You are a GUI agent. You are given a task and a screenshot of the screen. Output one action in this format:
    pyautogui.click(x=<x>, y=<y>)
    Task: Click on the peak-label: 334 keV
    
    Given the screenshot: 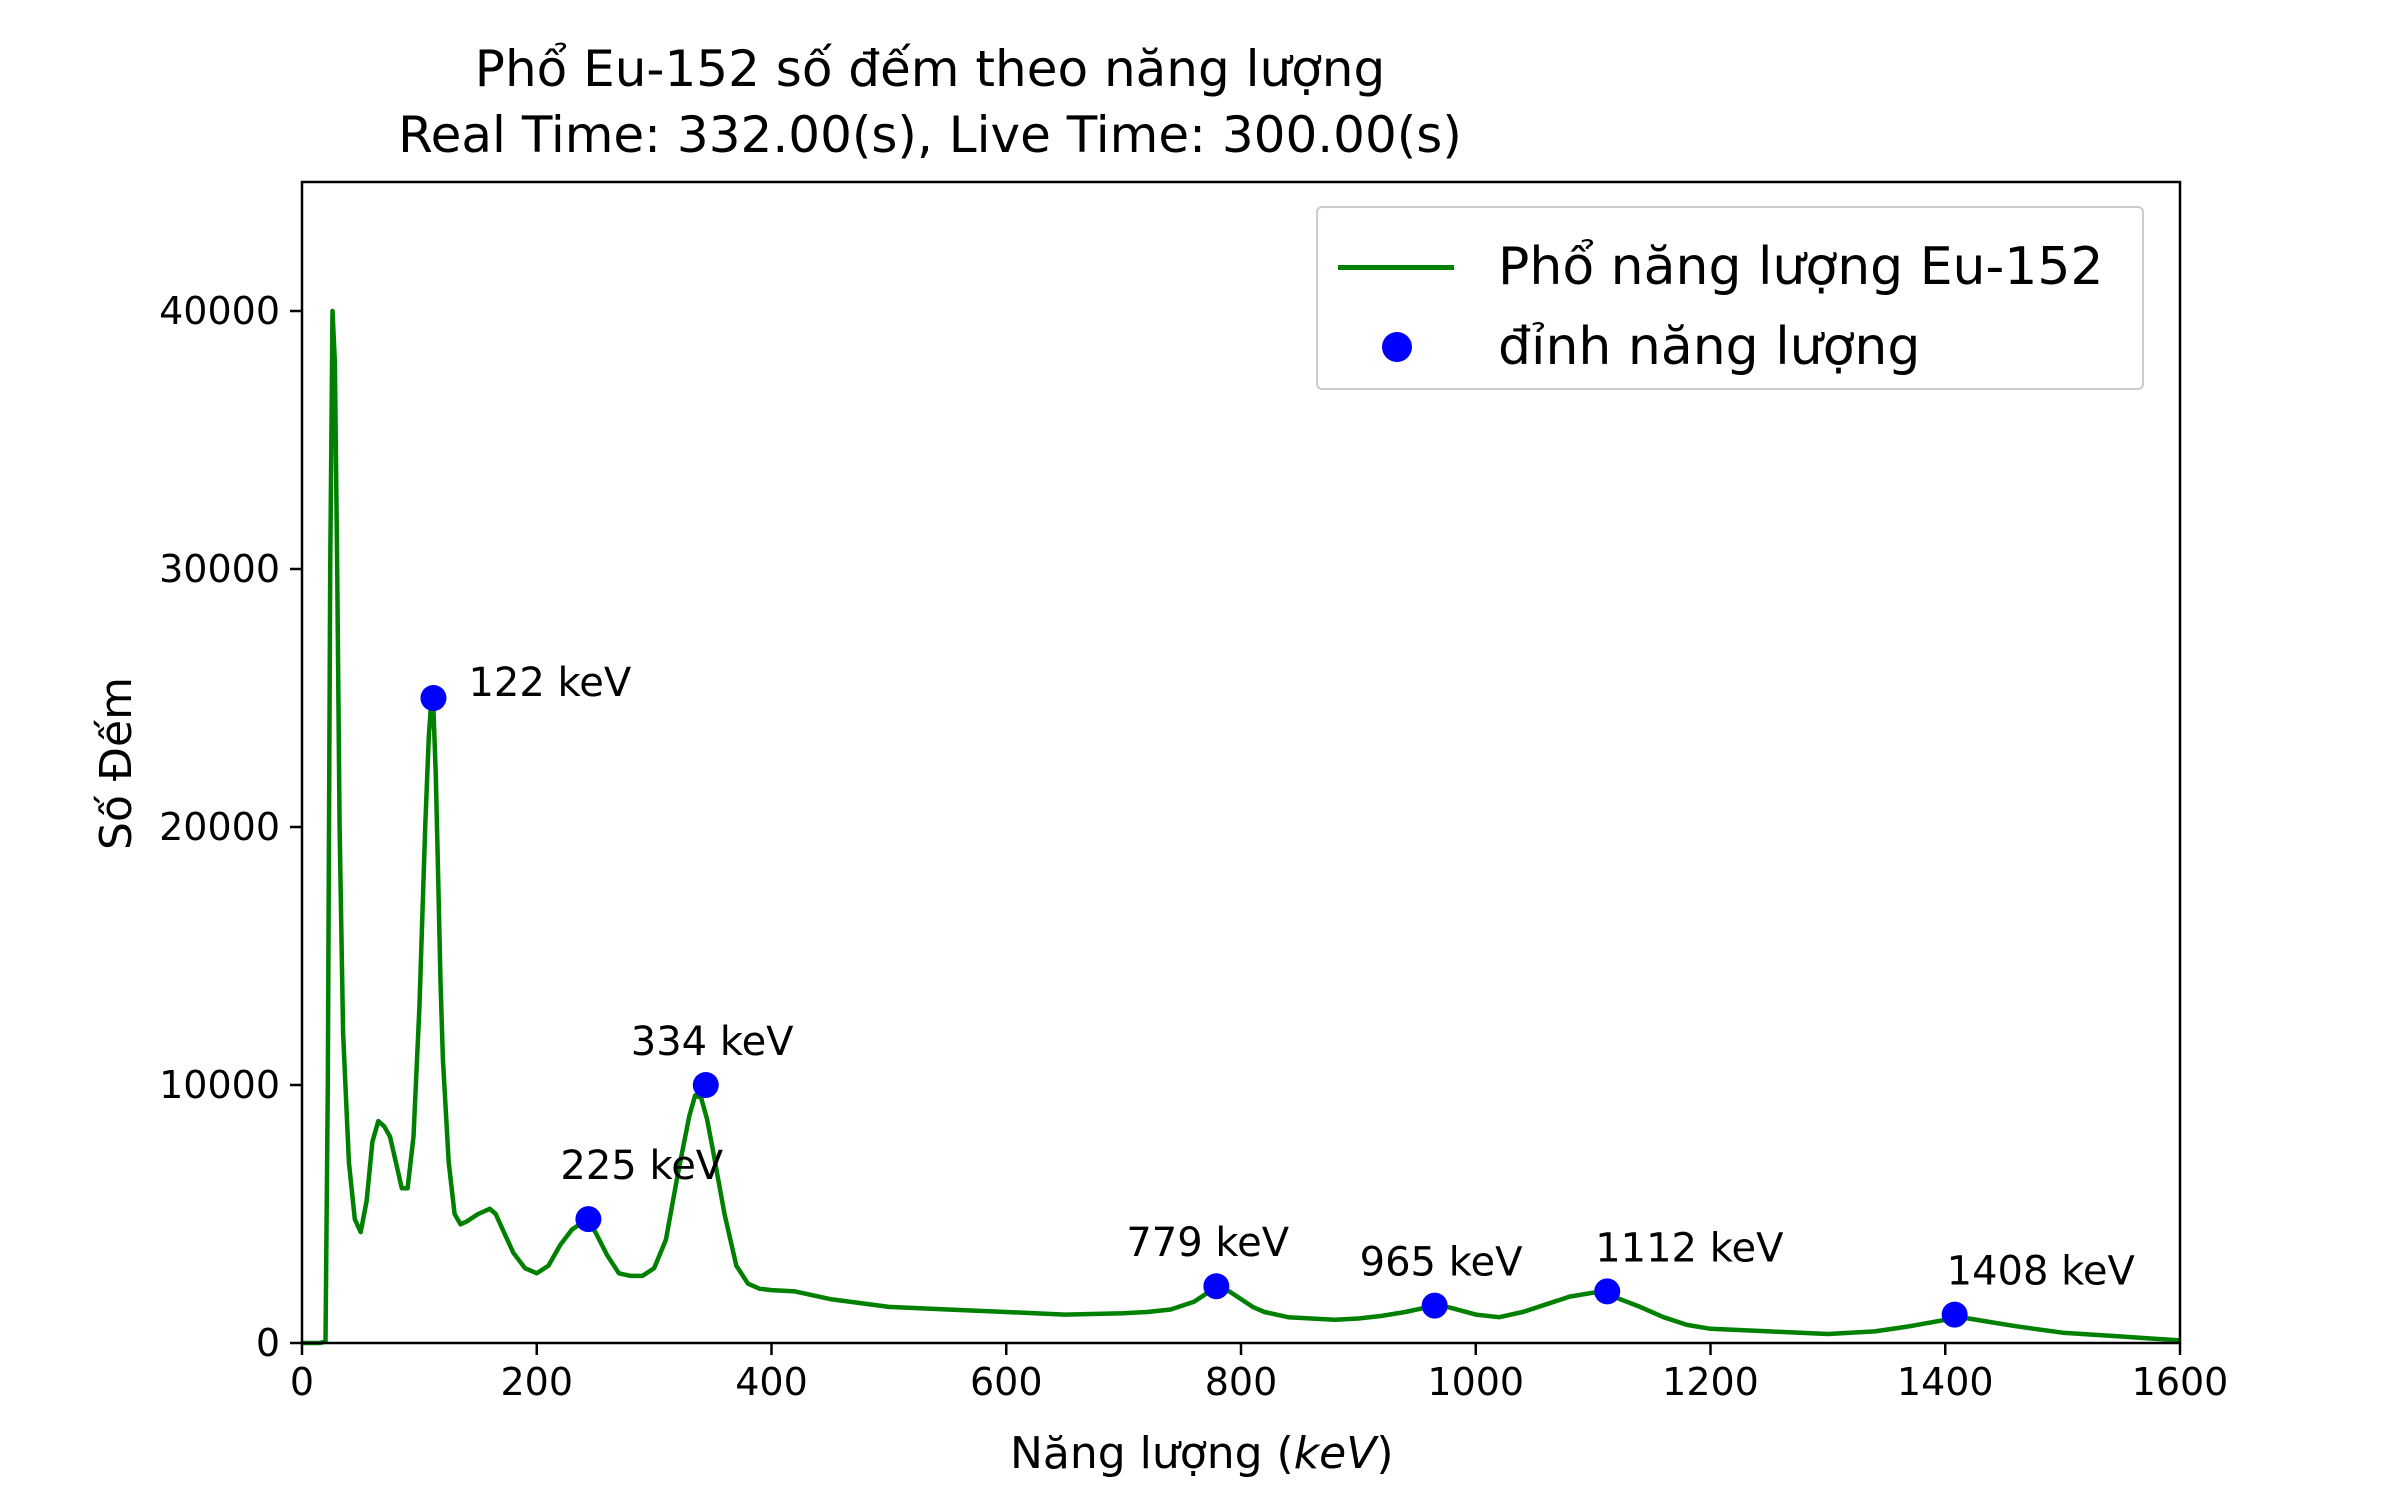 What is the action you would take?
    pyautogui.click(x=712, y=1042)
    